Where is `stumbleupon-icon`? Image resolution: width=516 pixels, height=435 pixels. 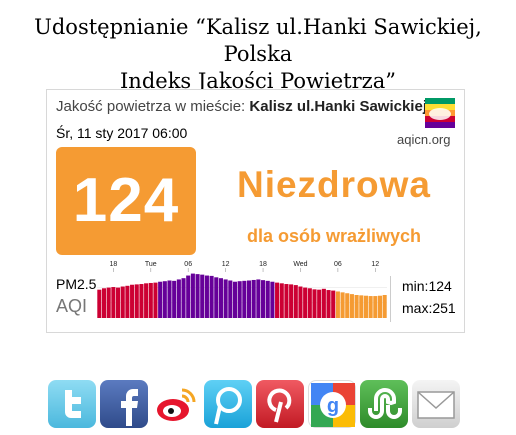
stumbleupon-icon is located at coordinates (385, 403).